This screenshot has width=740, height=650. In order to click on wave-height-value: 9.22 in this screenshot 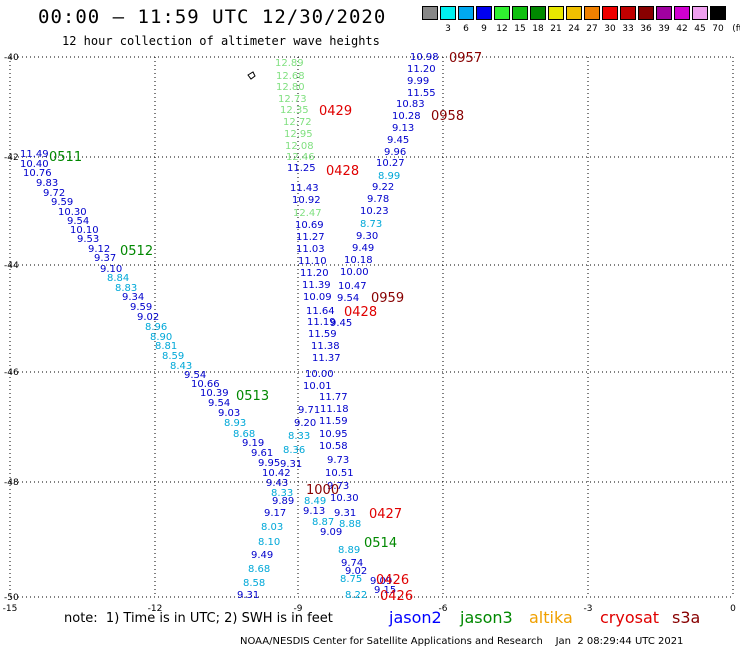, I will do `click(383, 187)`.